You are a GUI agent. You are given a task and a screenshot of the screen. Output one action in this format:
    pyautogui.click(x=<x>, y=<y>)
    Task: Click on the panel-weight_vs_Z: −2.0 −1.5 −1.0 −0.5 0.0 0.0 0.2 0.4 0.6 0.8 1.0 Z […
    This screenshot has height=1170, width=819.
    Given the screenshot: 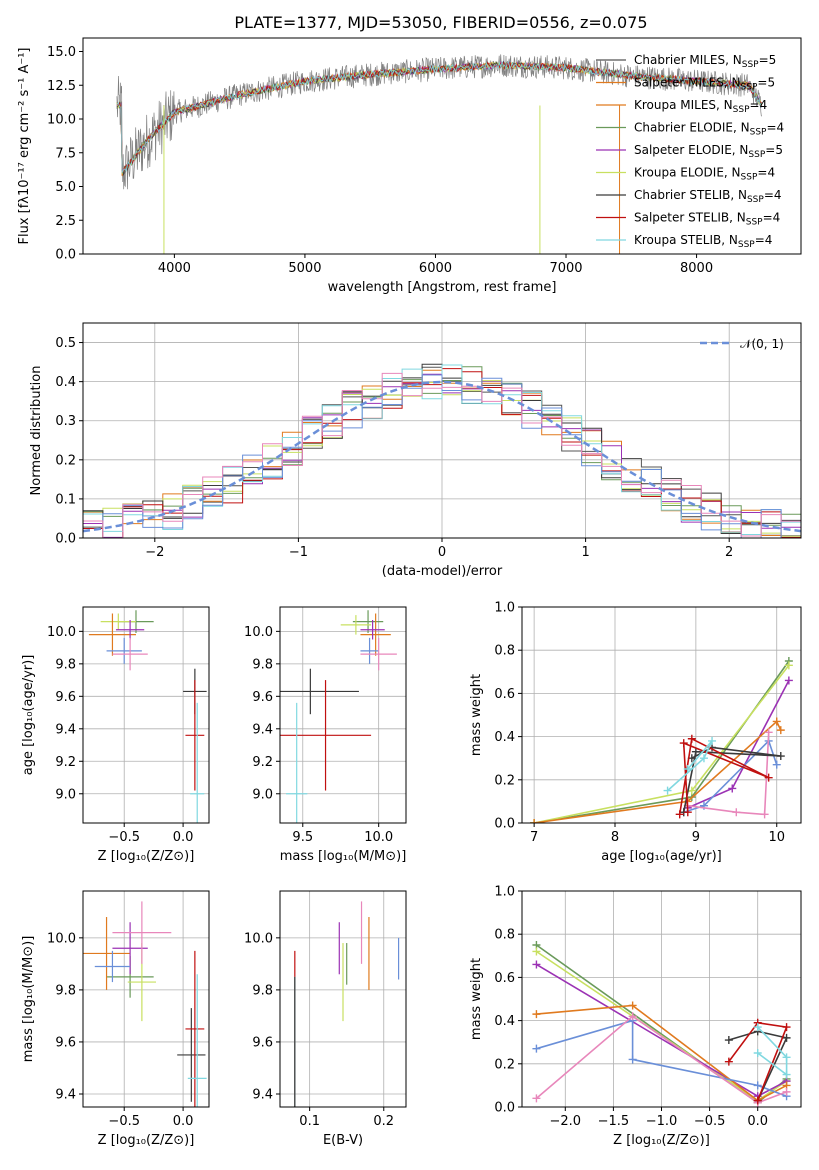 What is the action you would take?
    pyautogui.click(x=635, y=1016)
    